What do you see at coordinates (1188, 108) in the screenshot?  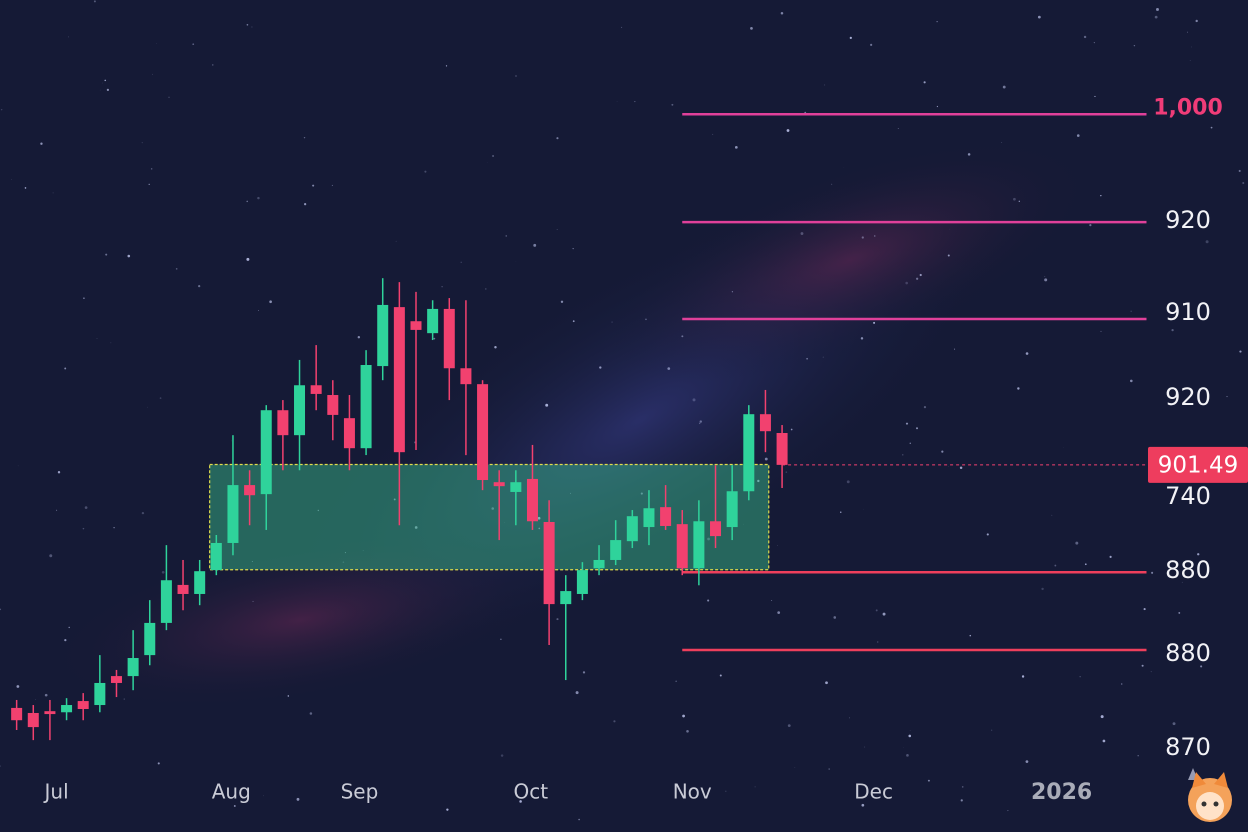 I see `y-tick-label: 1,000` at bounding box center [1188, 108].